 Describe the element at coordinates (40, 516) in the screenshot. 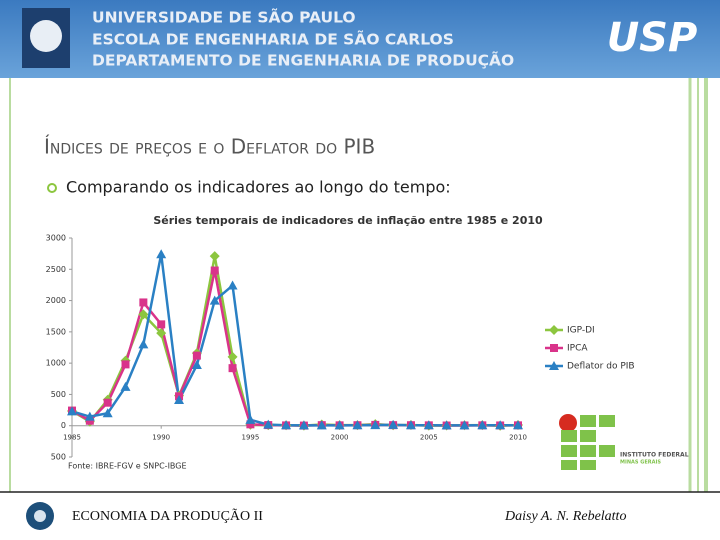

I see `footer-logo` at that location.